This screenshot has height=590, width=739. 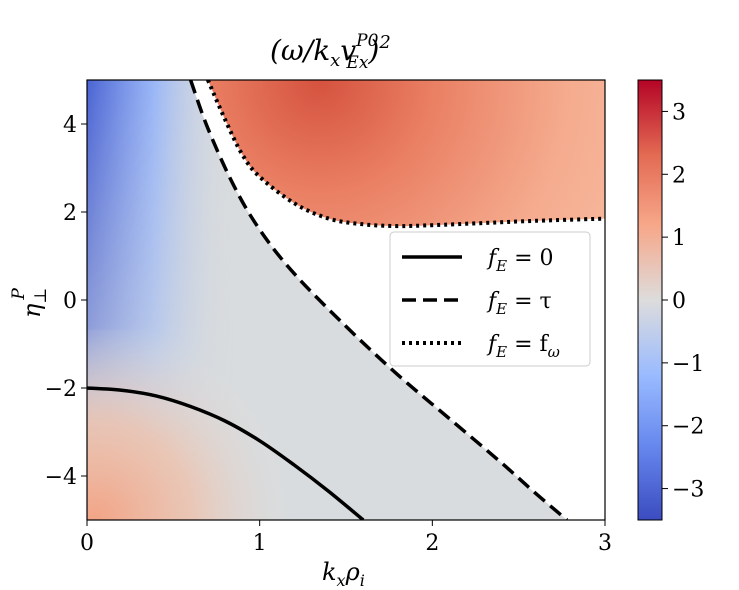 What do you see at coordinates (343, 574) in the screenshot?
I see `x-axis-label: kxρi` at bounding box center [343, 574].